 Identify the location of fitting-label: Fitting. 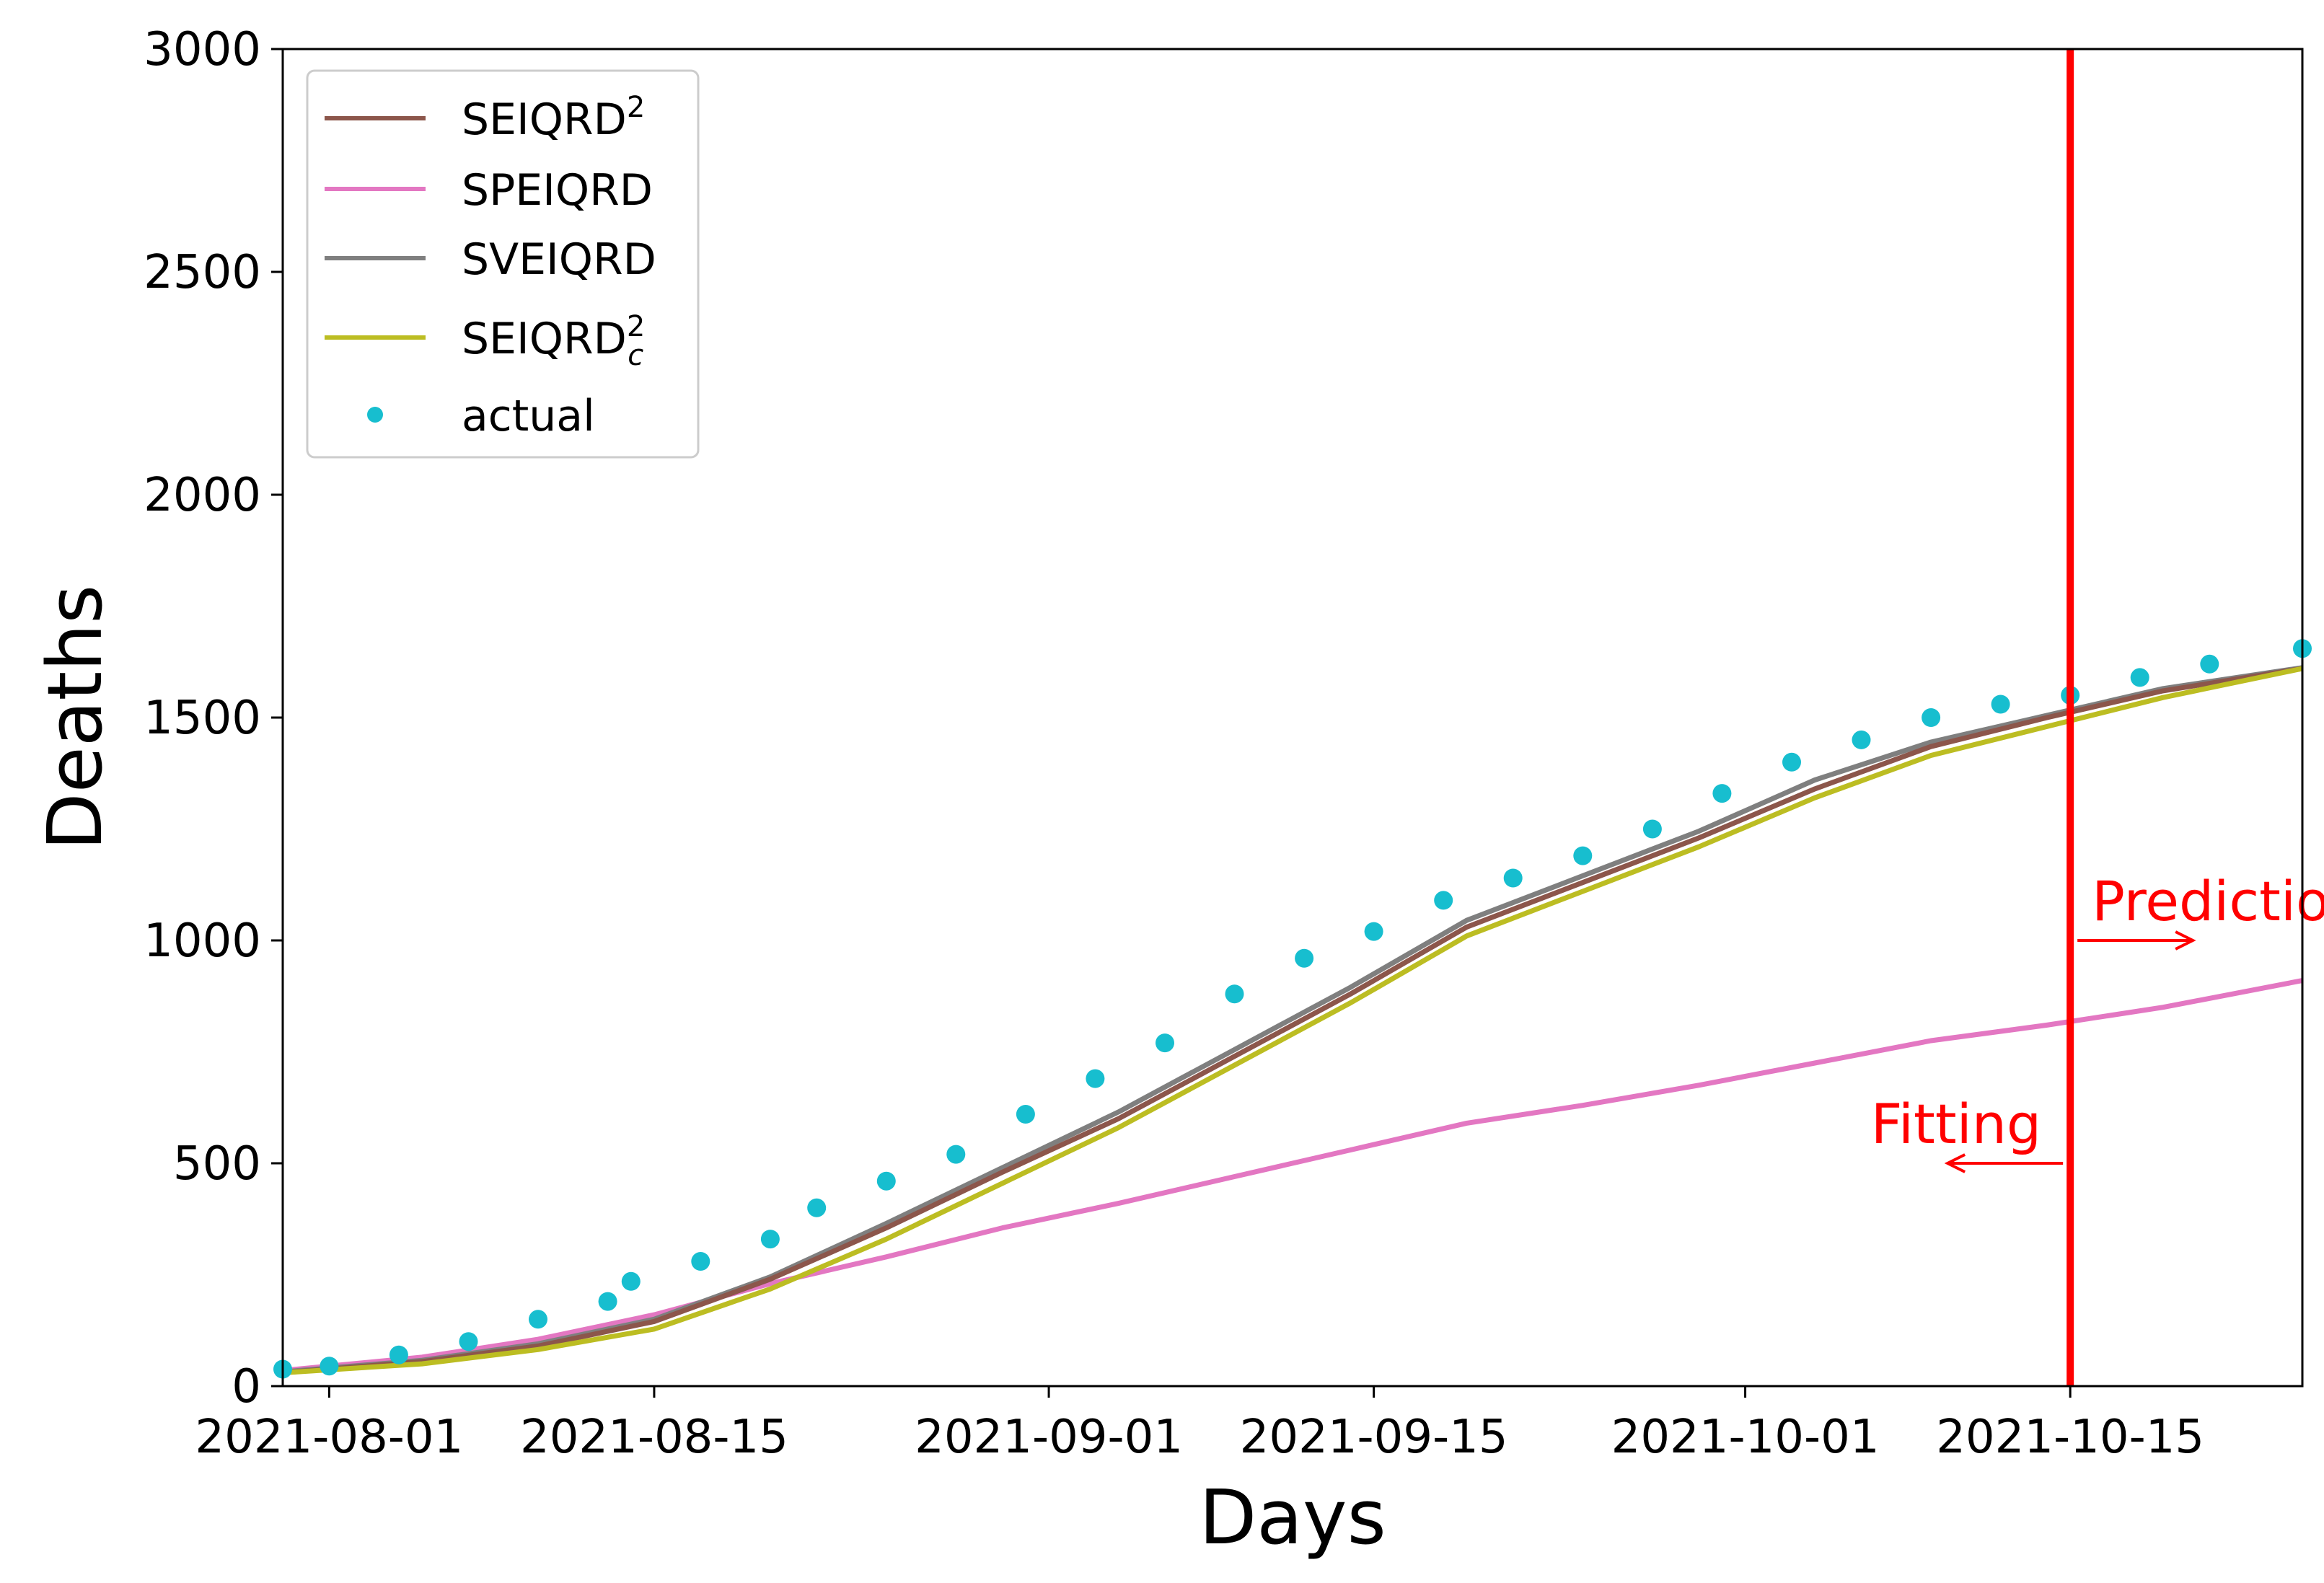
(1956, 1124).